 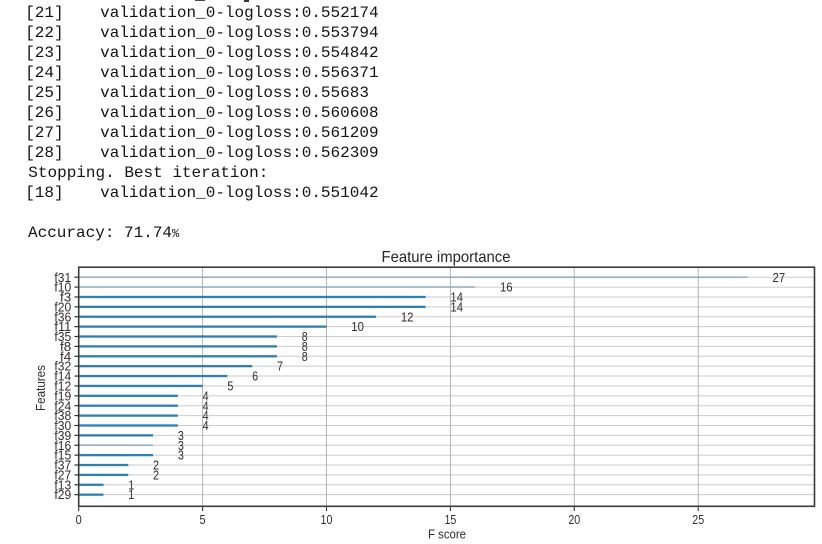 What do you see at coordinates (62, 445) in the screenshot?
I see `svg-text: f16` at bounding box center [62, 445].